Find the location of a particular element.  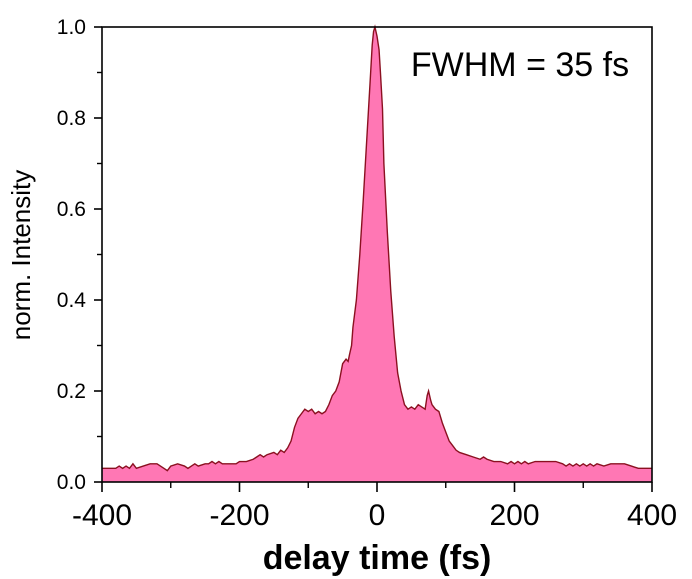

x-tick-label: 200 is located at coordinates (514, 515).